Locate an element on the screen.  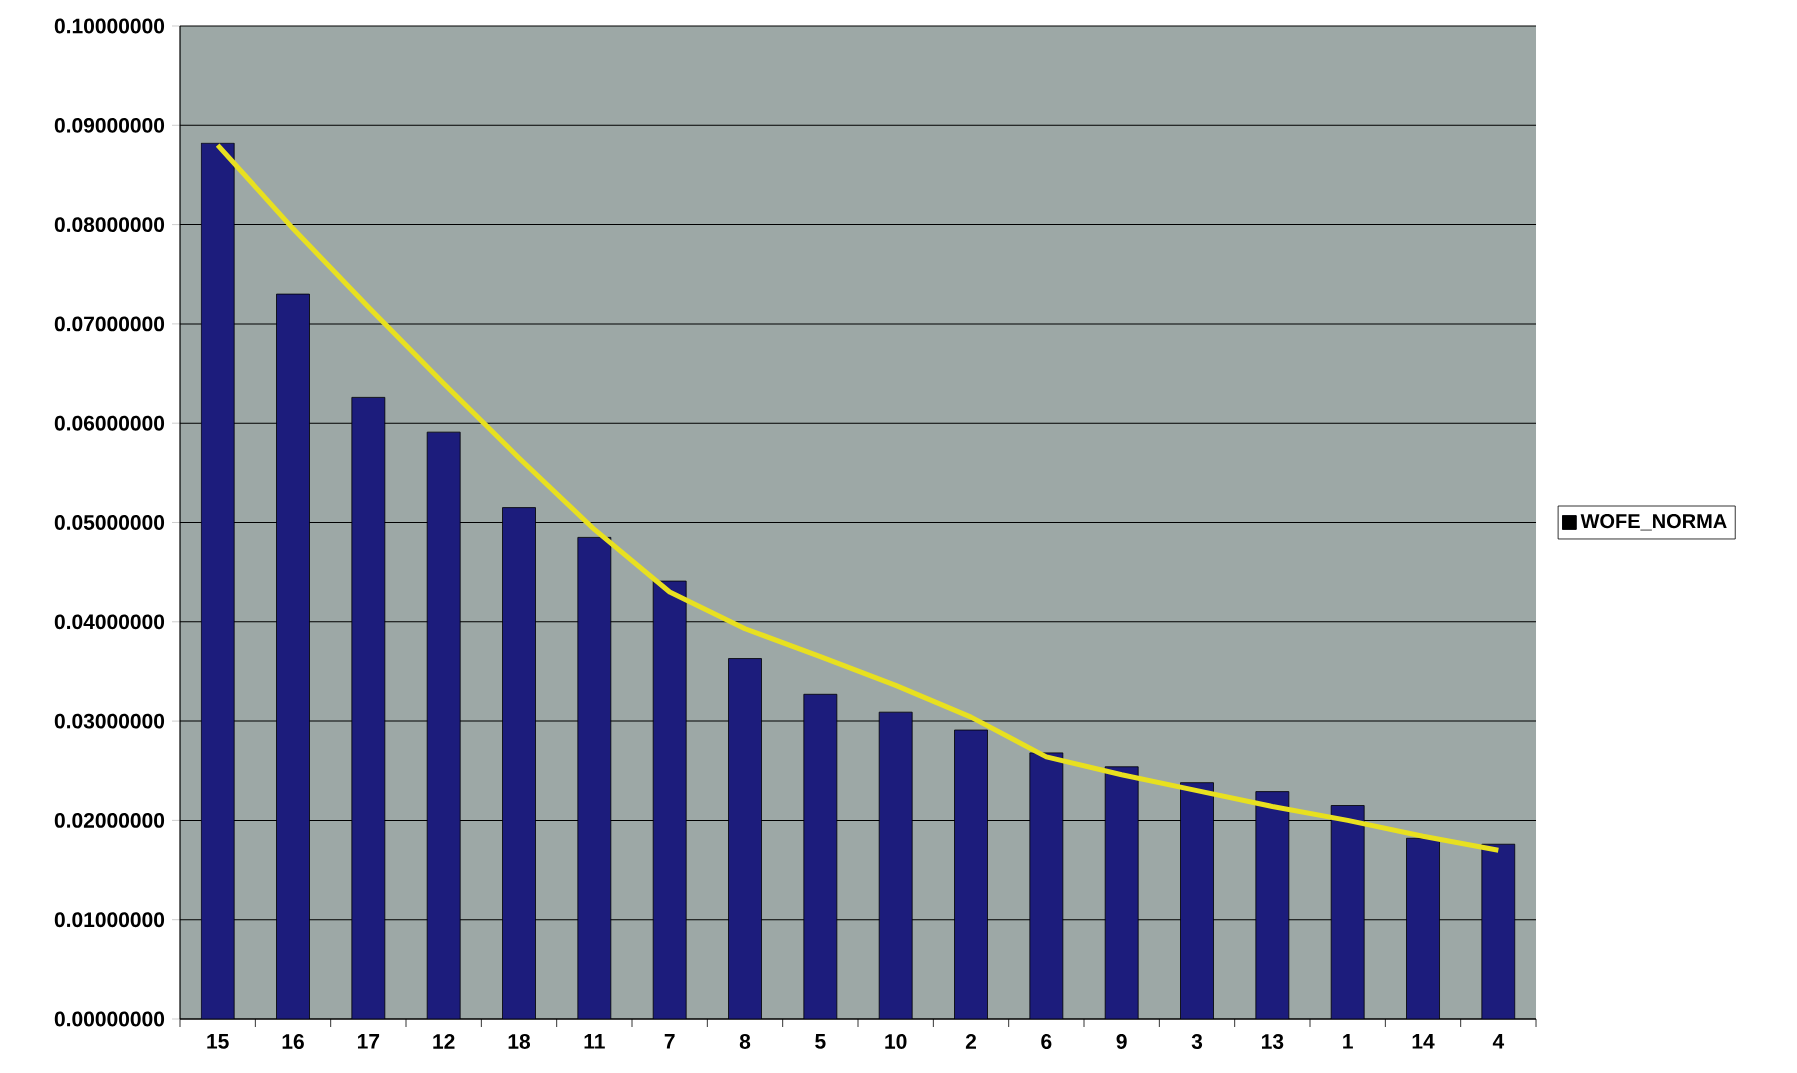
y-tick-label: 0.02000000 is located at coordinates (109, 820).